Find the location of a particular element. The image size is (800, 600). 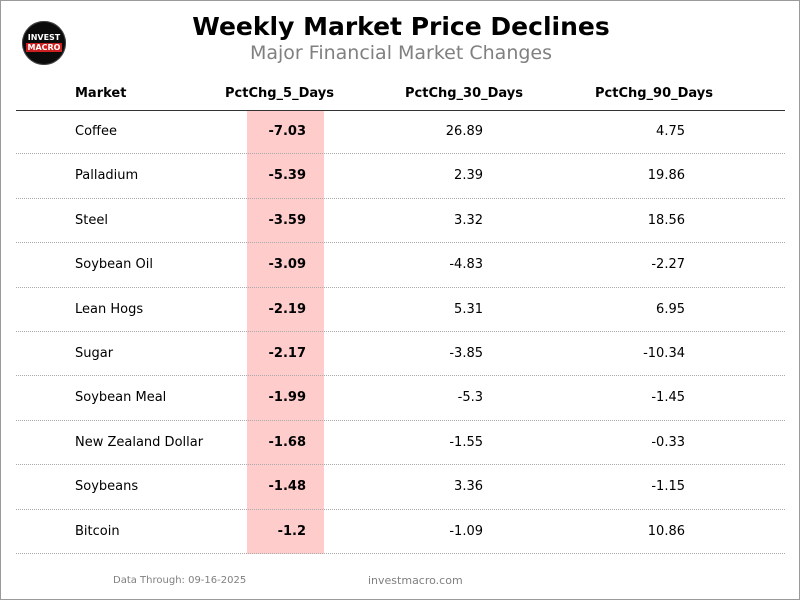

pctchg-5-days-cell: -1.48 is located at coordinates (287, 487).